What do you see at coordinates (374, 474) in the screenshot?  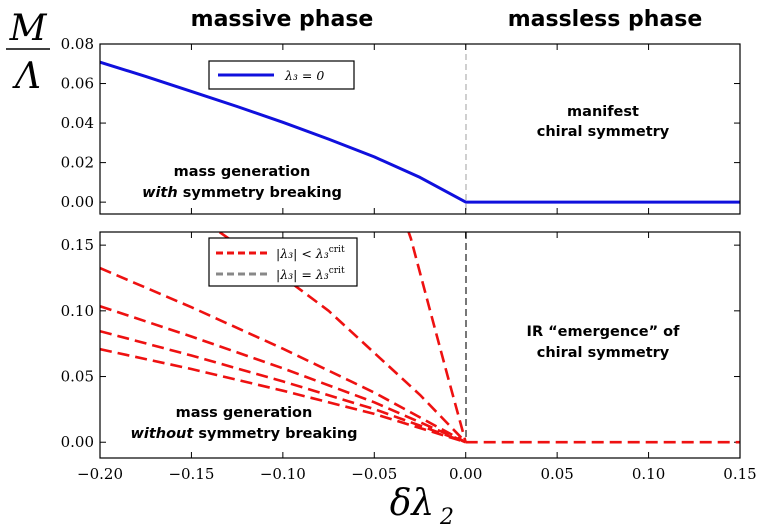 I see `bottom-xtick-label: −0.05` at bounding box center [374, 474].